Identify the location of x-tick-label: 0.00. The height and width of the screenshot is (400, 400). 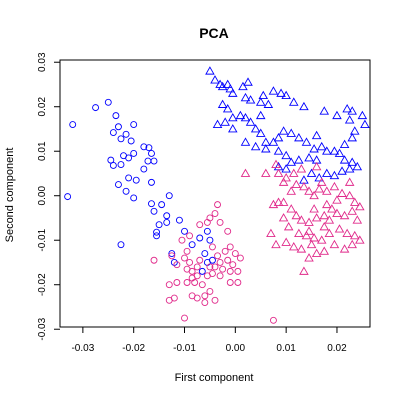
(236, 348).